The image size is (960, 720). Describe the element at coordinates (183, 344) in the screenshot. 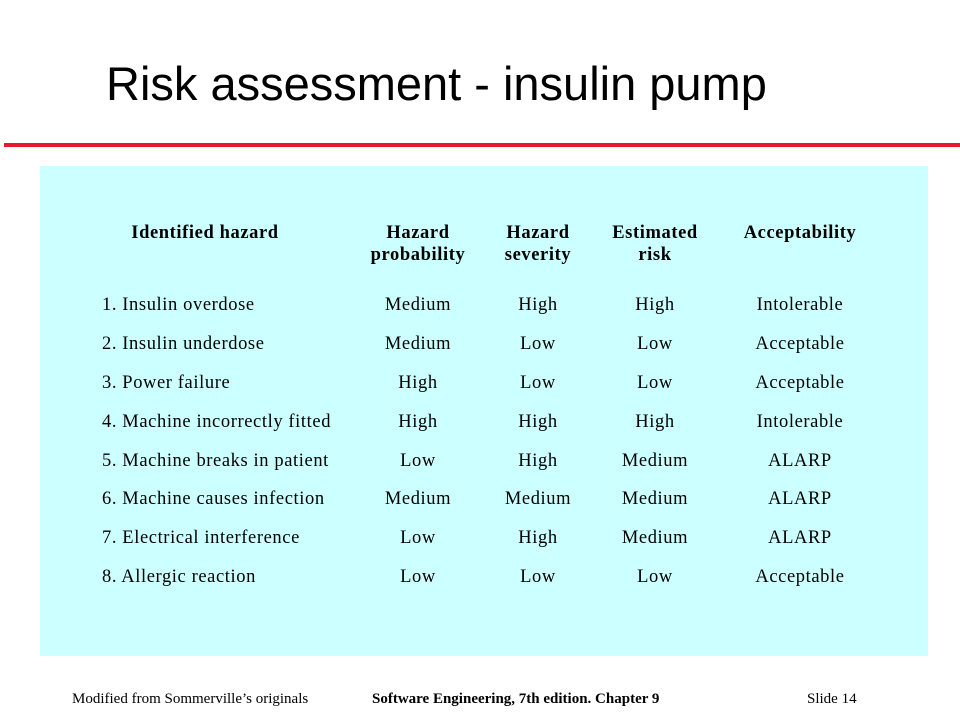

I see `hazard-cell: 2. Insulin underdose` at that location.